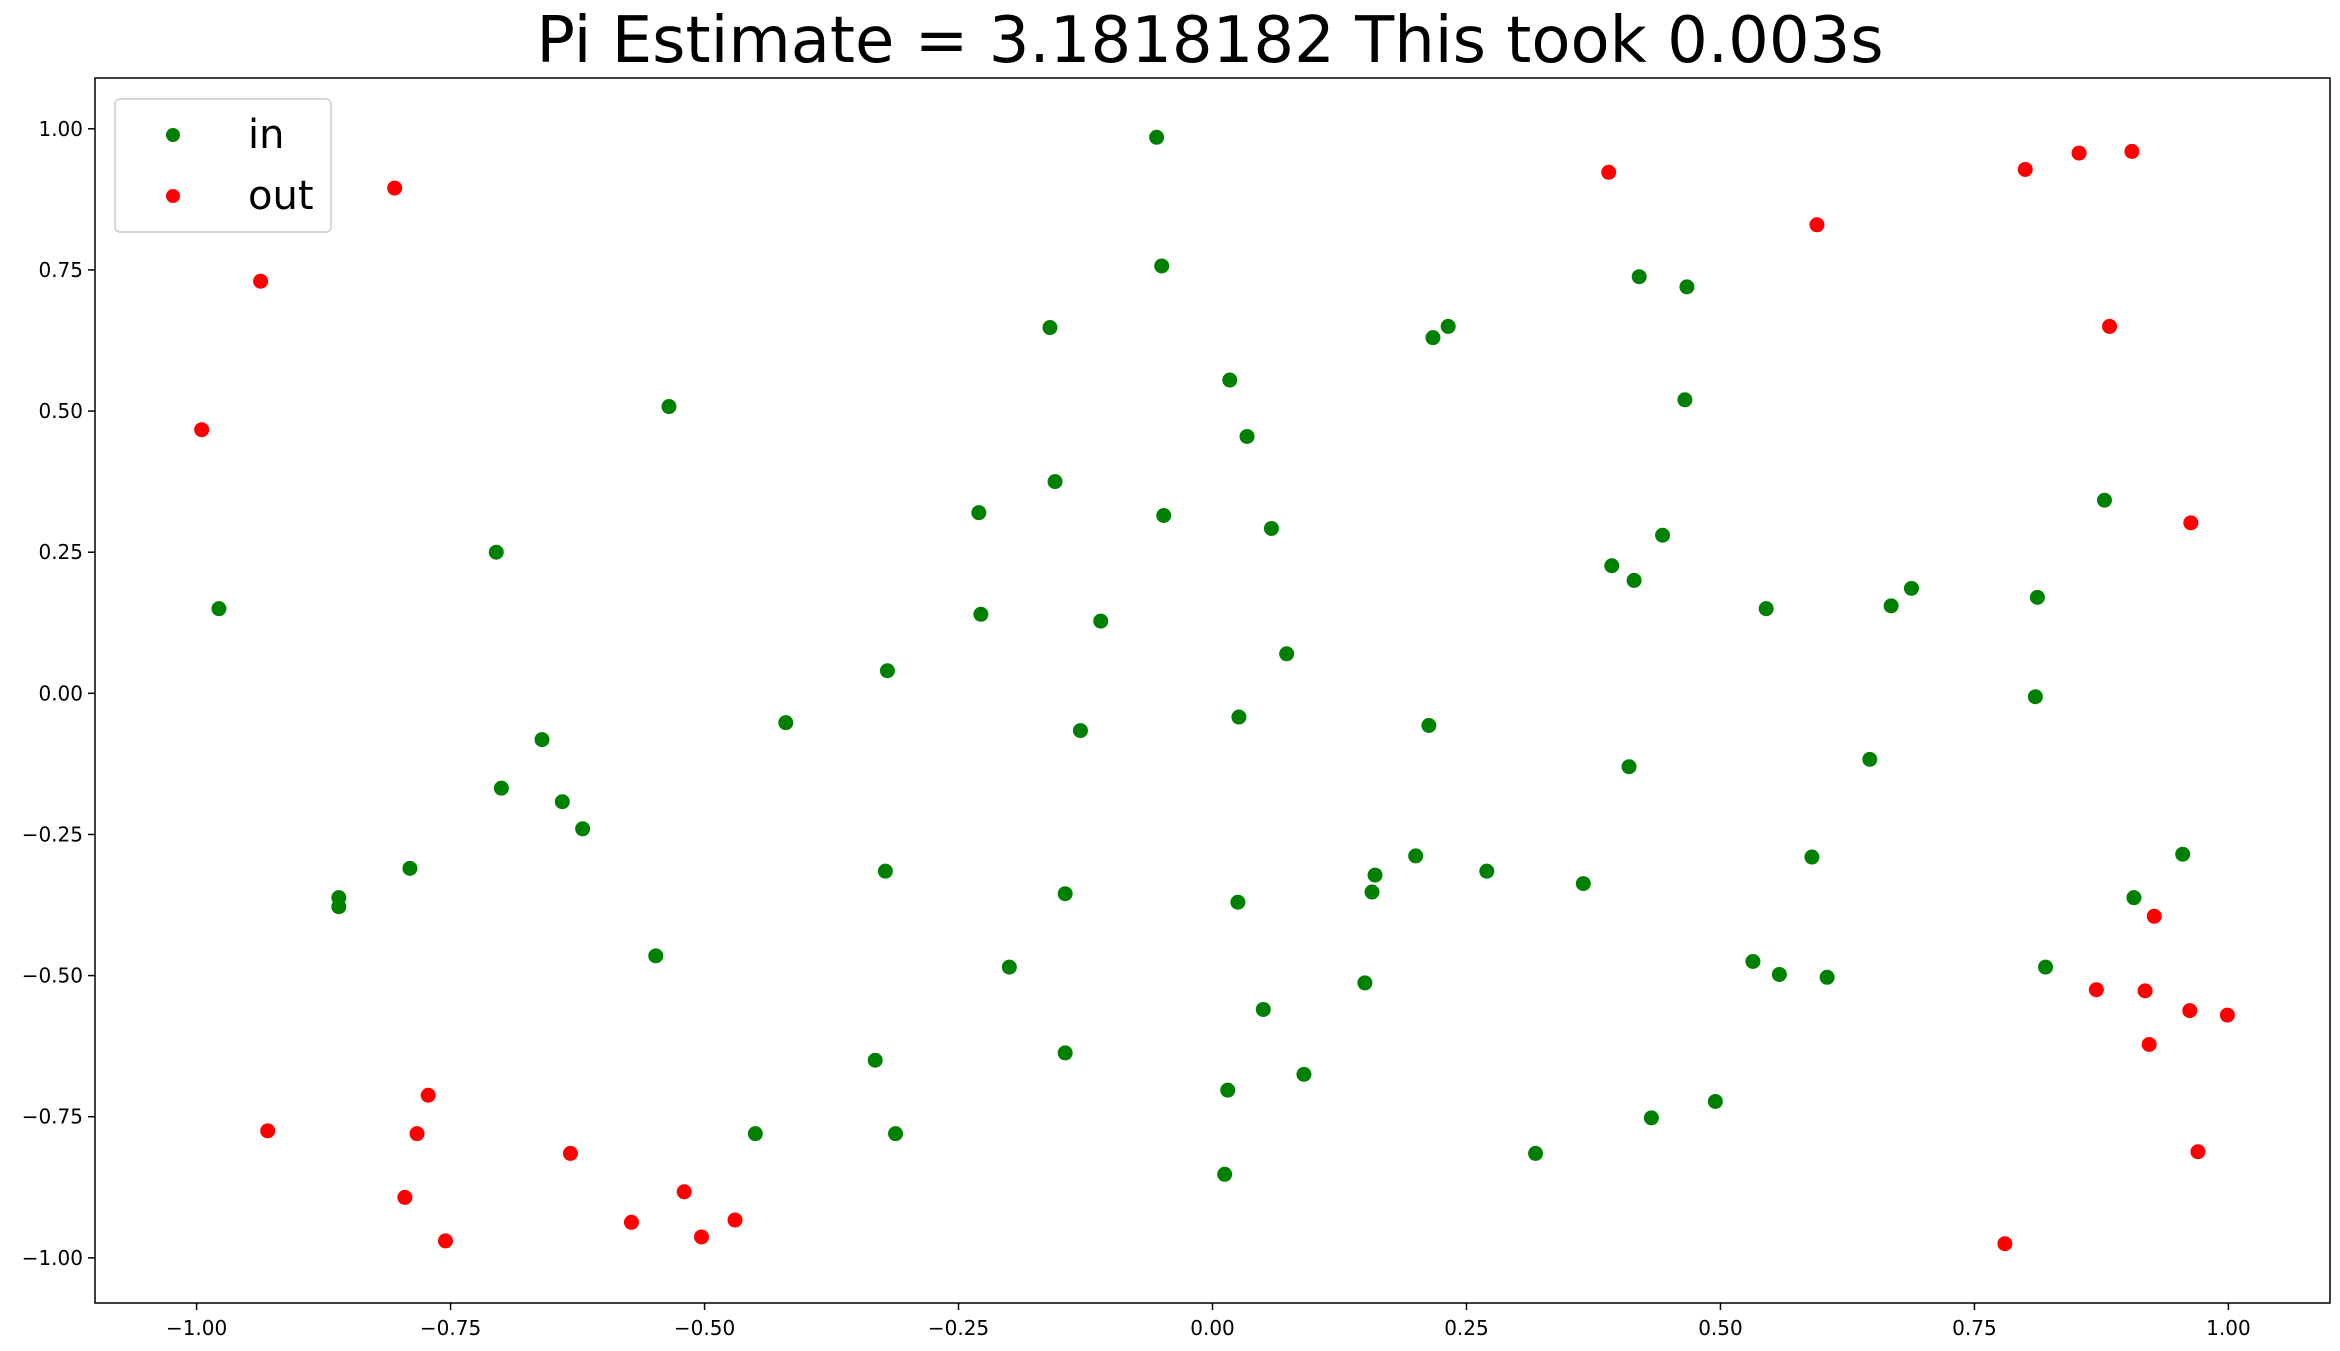 This screenshot has width=2340, height=1351. What do you see at coordinates (173, 196) in the screenshot?
I see `legend-marker-out` at bounding box center [173, 196].